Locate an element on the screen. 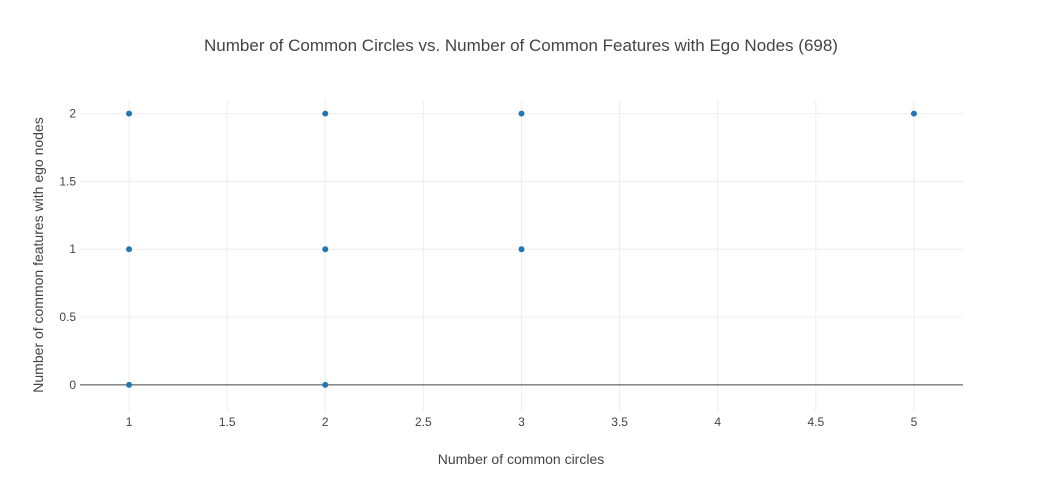 The width and height of the screenshot is (1043, 491). x-tick-label: 3.5 is located at coordinates (619, 422).